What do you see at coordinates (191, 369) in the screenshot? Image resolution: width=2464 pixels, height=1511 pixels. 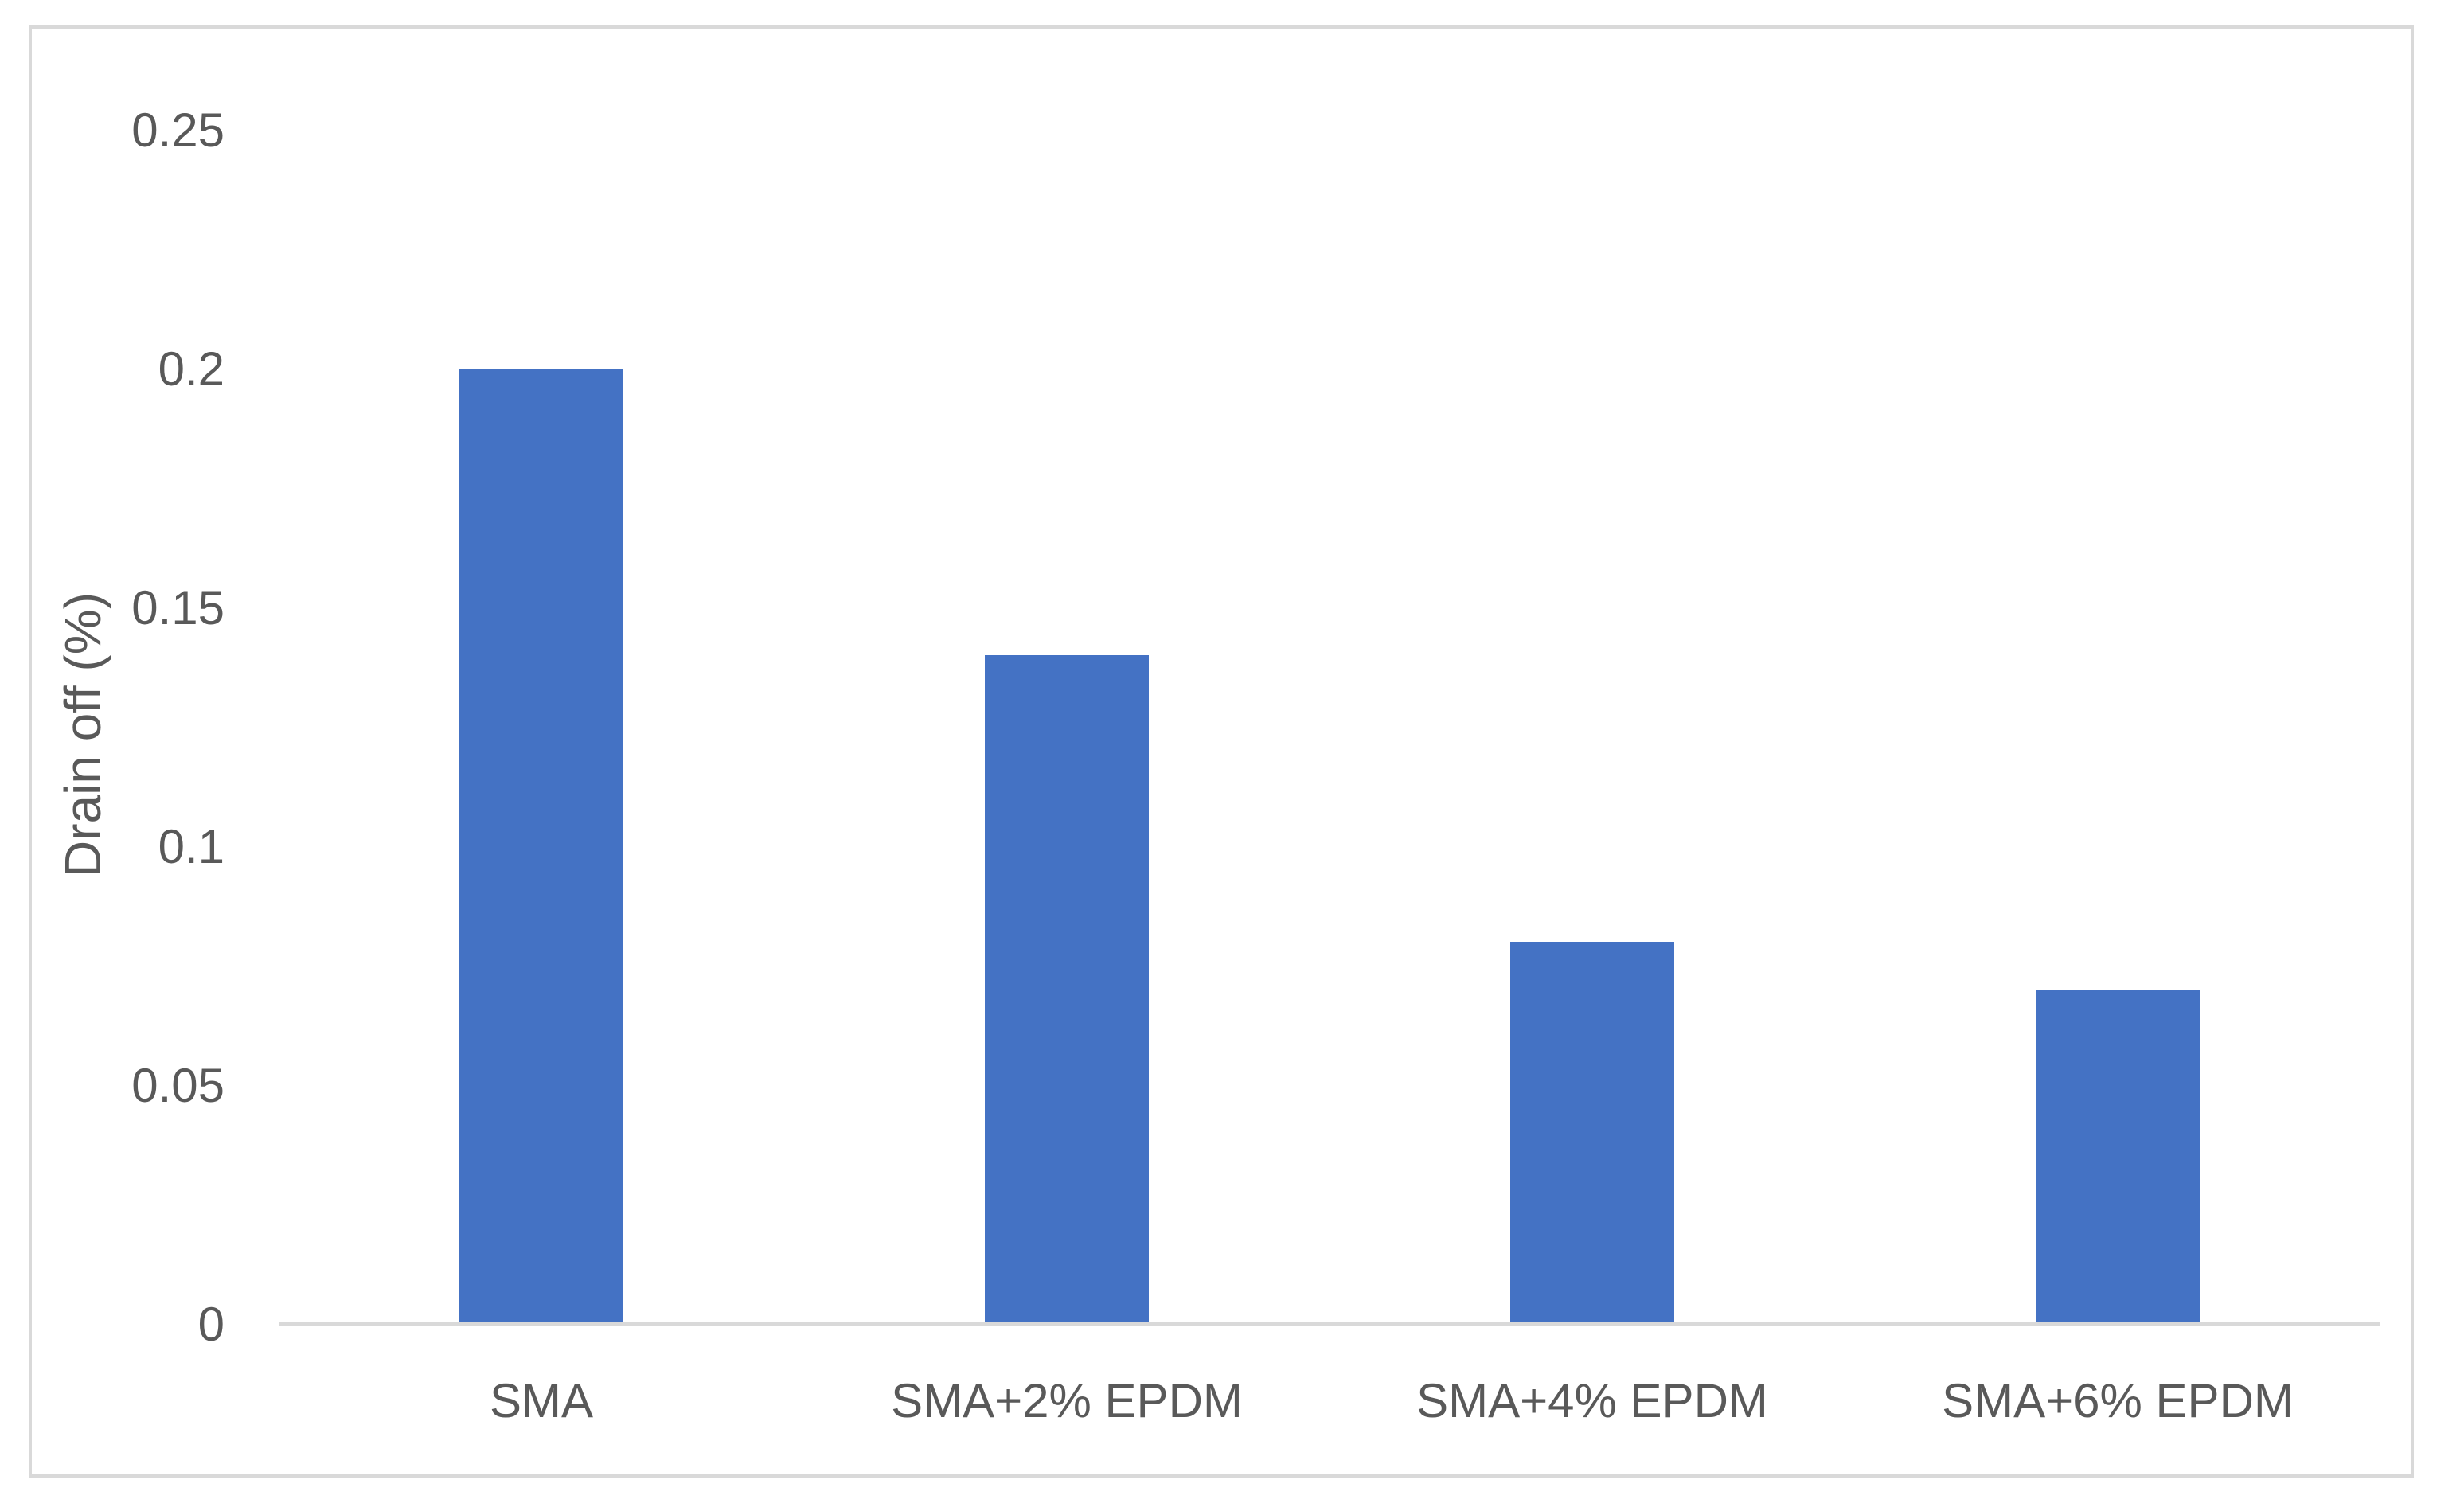 I see `y-tick-label: 0.2` at bounding box center [191, 369].